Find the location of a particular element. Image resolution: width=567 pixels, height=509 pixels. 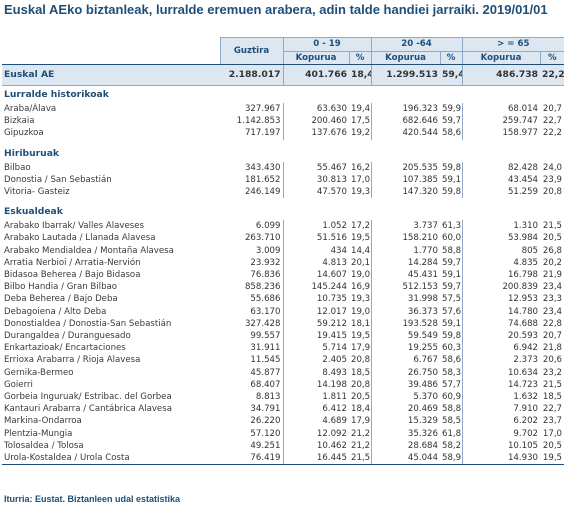

cell-p3: 23,9 is located at coordinates (552, 179).